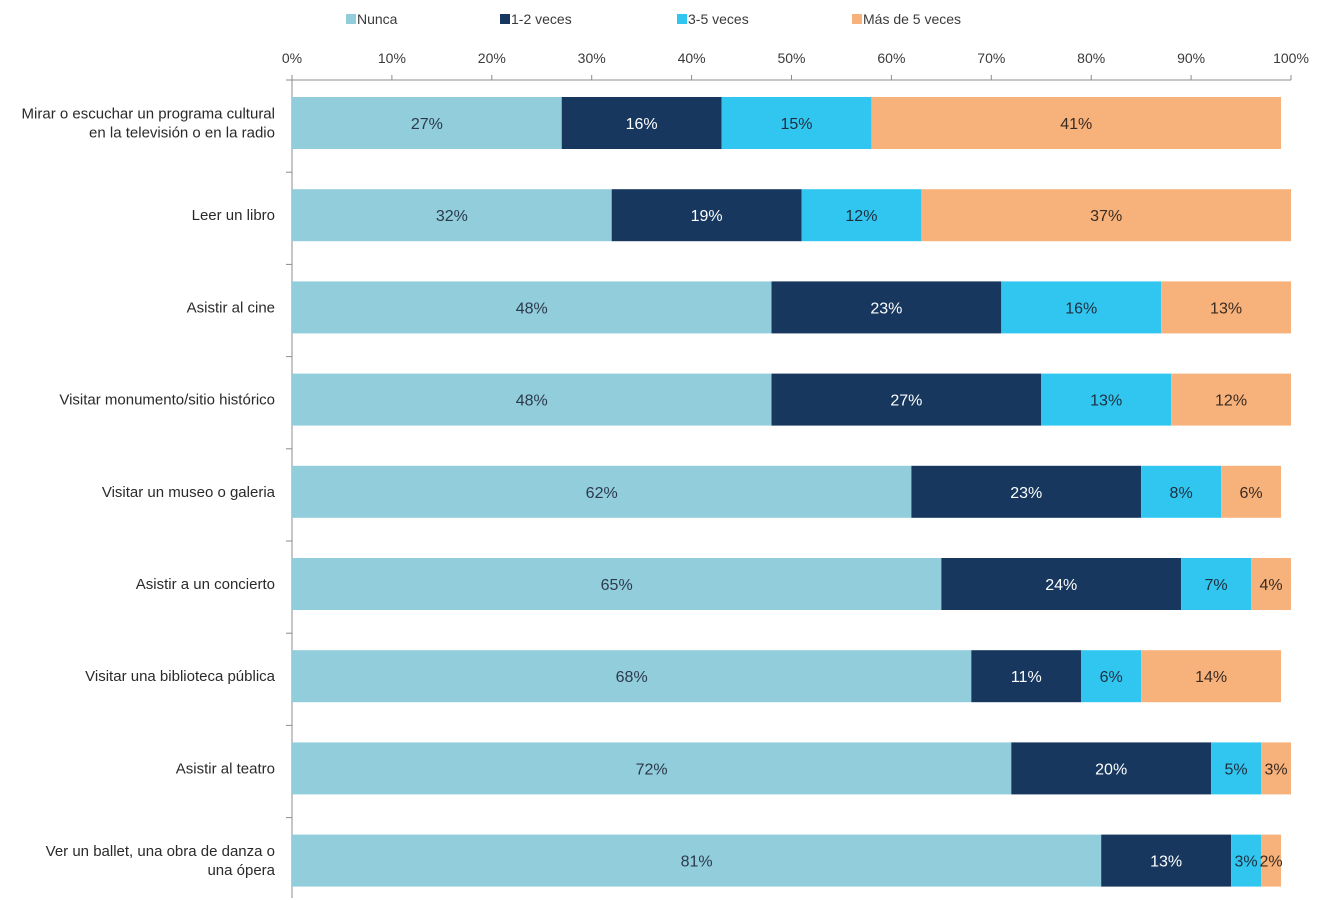  I want to click on bar-row: 68% 11% 6% 14%, so click(787, 676).